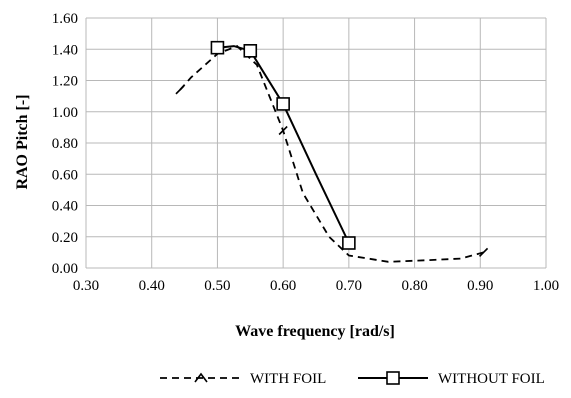 Image resolution: width=571 pixels, height=398 pixels. I want to click on legend-with-foil-label: WITH FOIL, so click(288, 379).